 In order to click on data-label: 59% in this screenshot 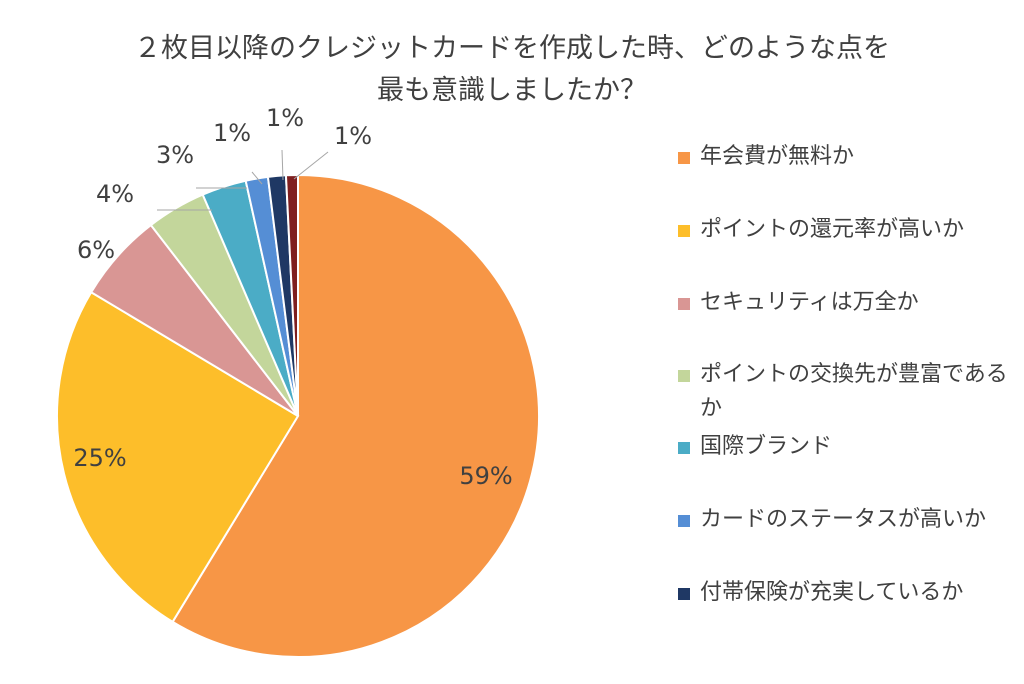, I will do `click(485, 476)`.